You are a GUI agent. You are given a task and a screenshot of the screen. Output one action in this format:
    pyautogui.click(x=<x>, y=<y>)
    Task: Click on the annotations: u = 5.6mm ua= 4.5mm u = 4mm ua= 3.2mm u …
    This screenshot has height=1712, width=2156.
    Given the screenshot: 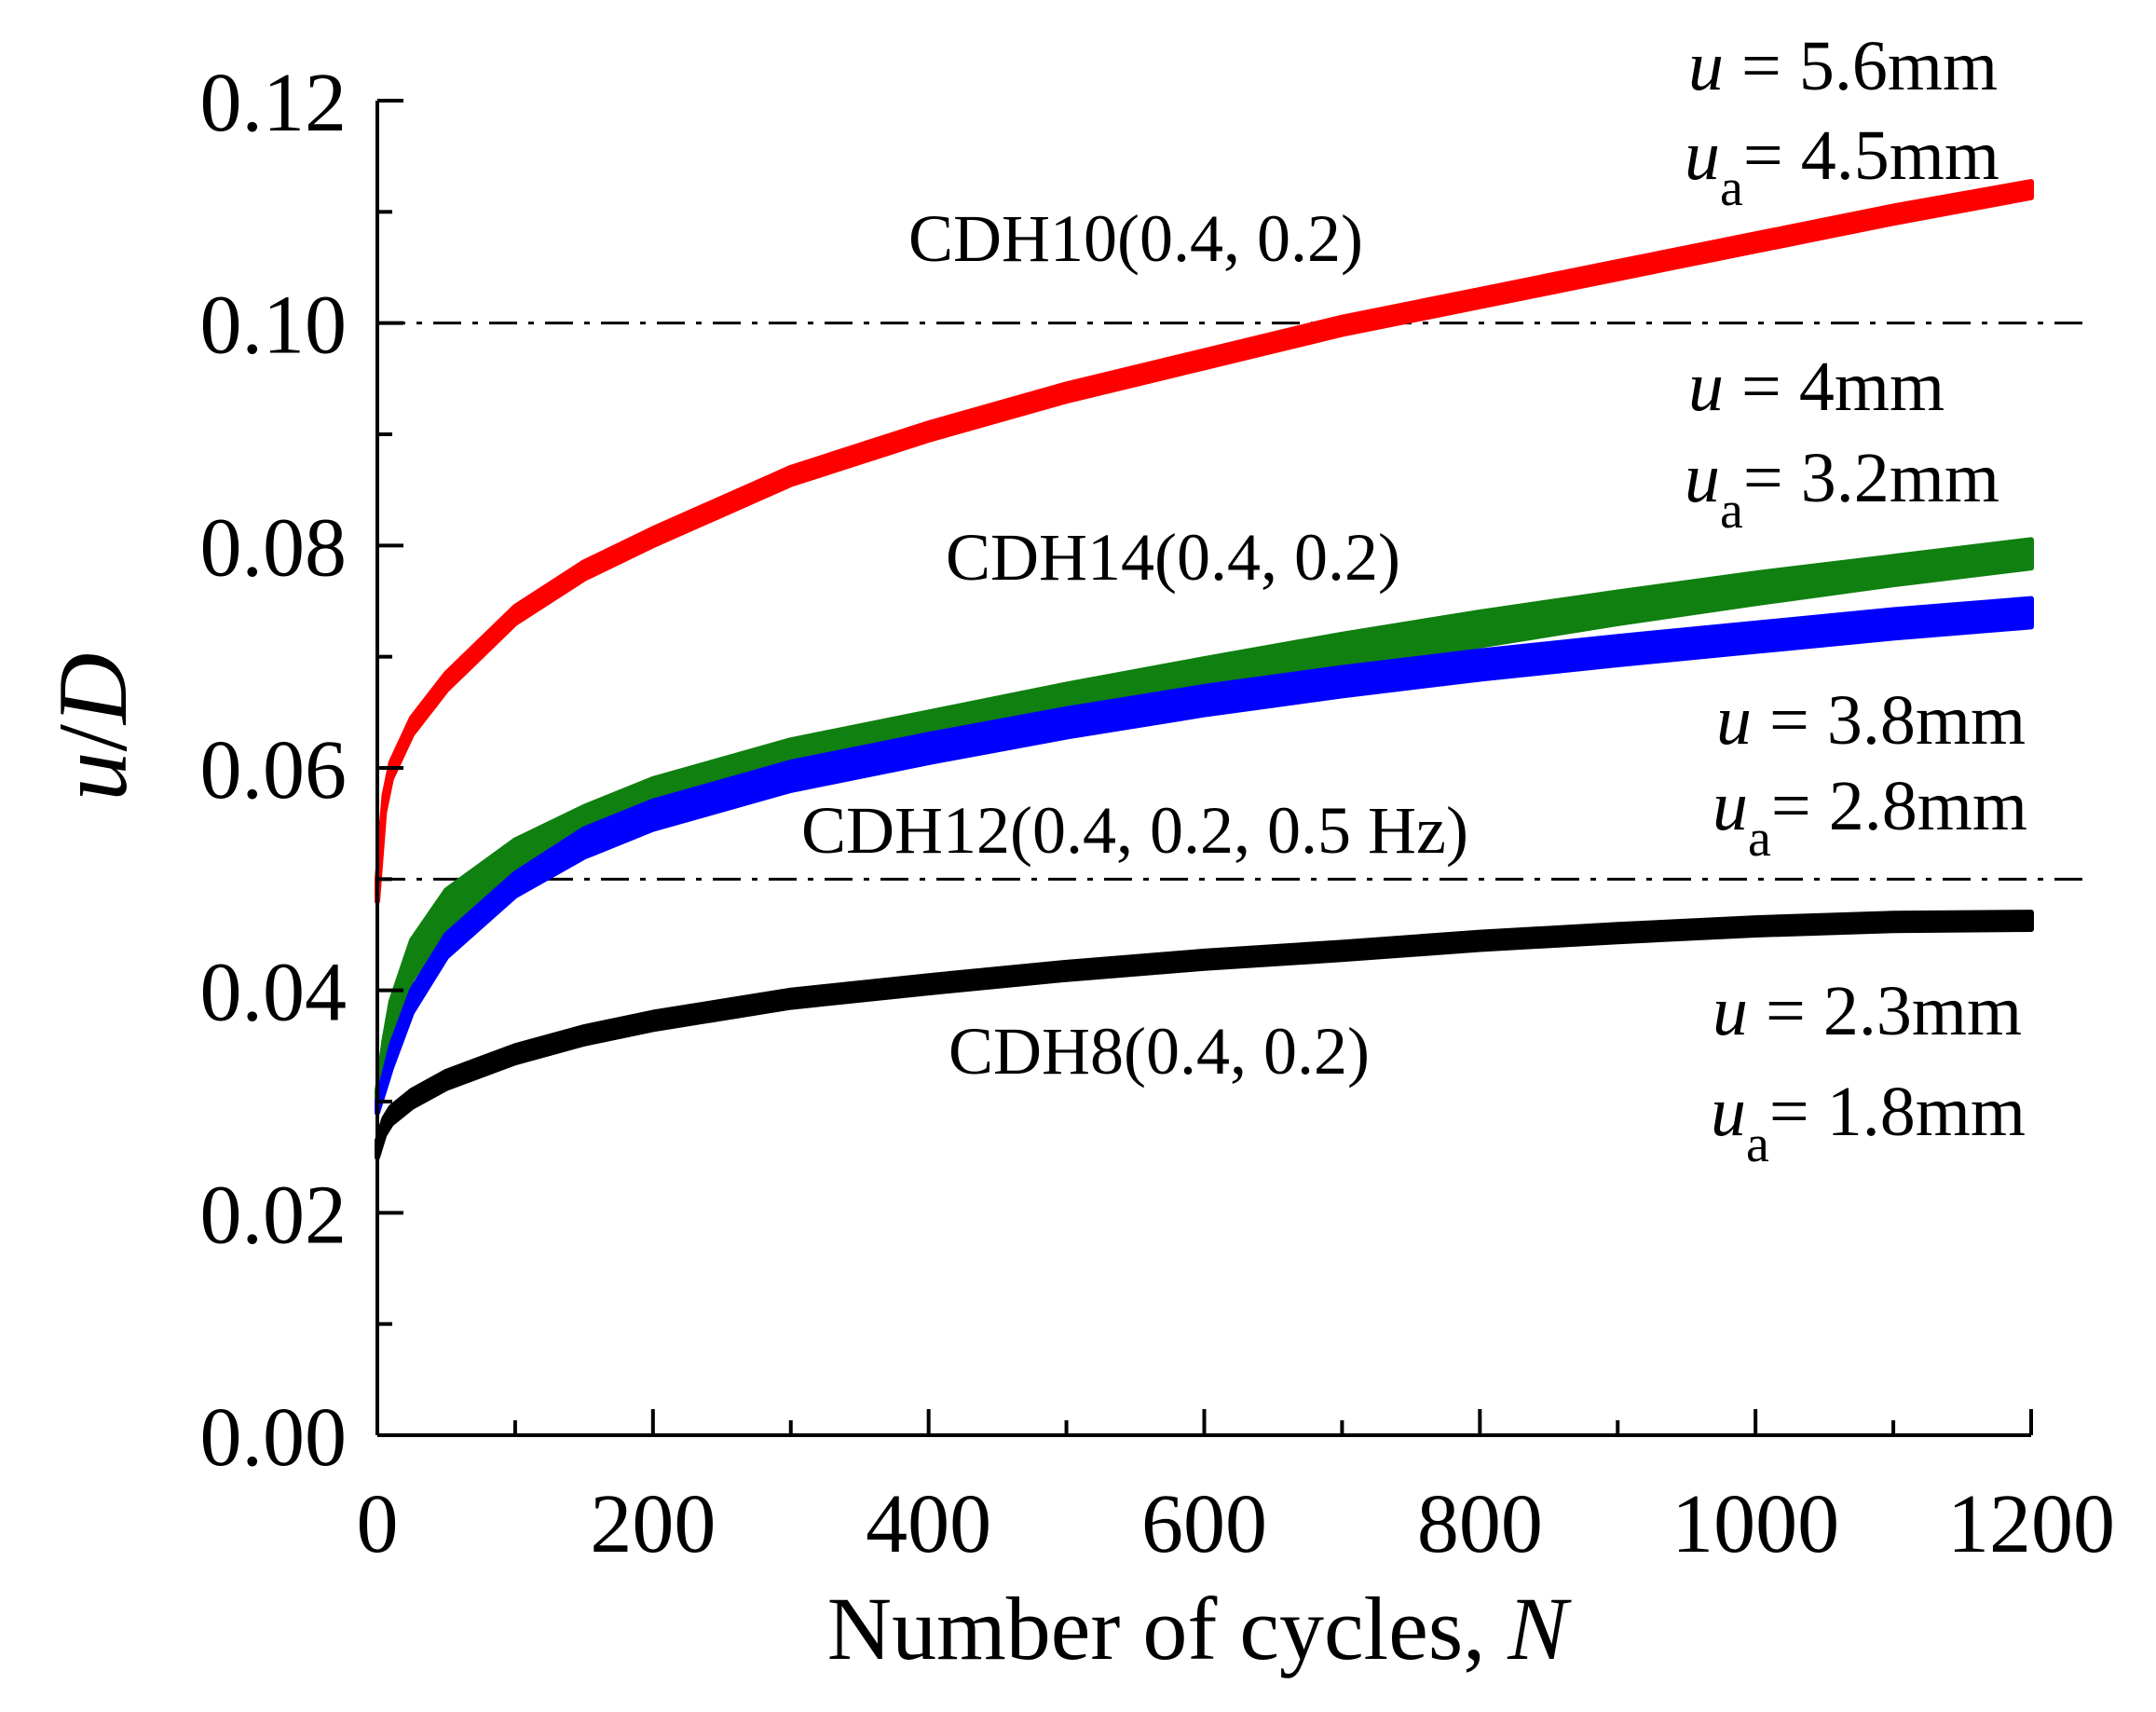 What is the action you would take?
    pyautogui.click(x=1856, y=600)
    